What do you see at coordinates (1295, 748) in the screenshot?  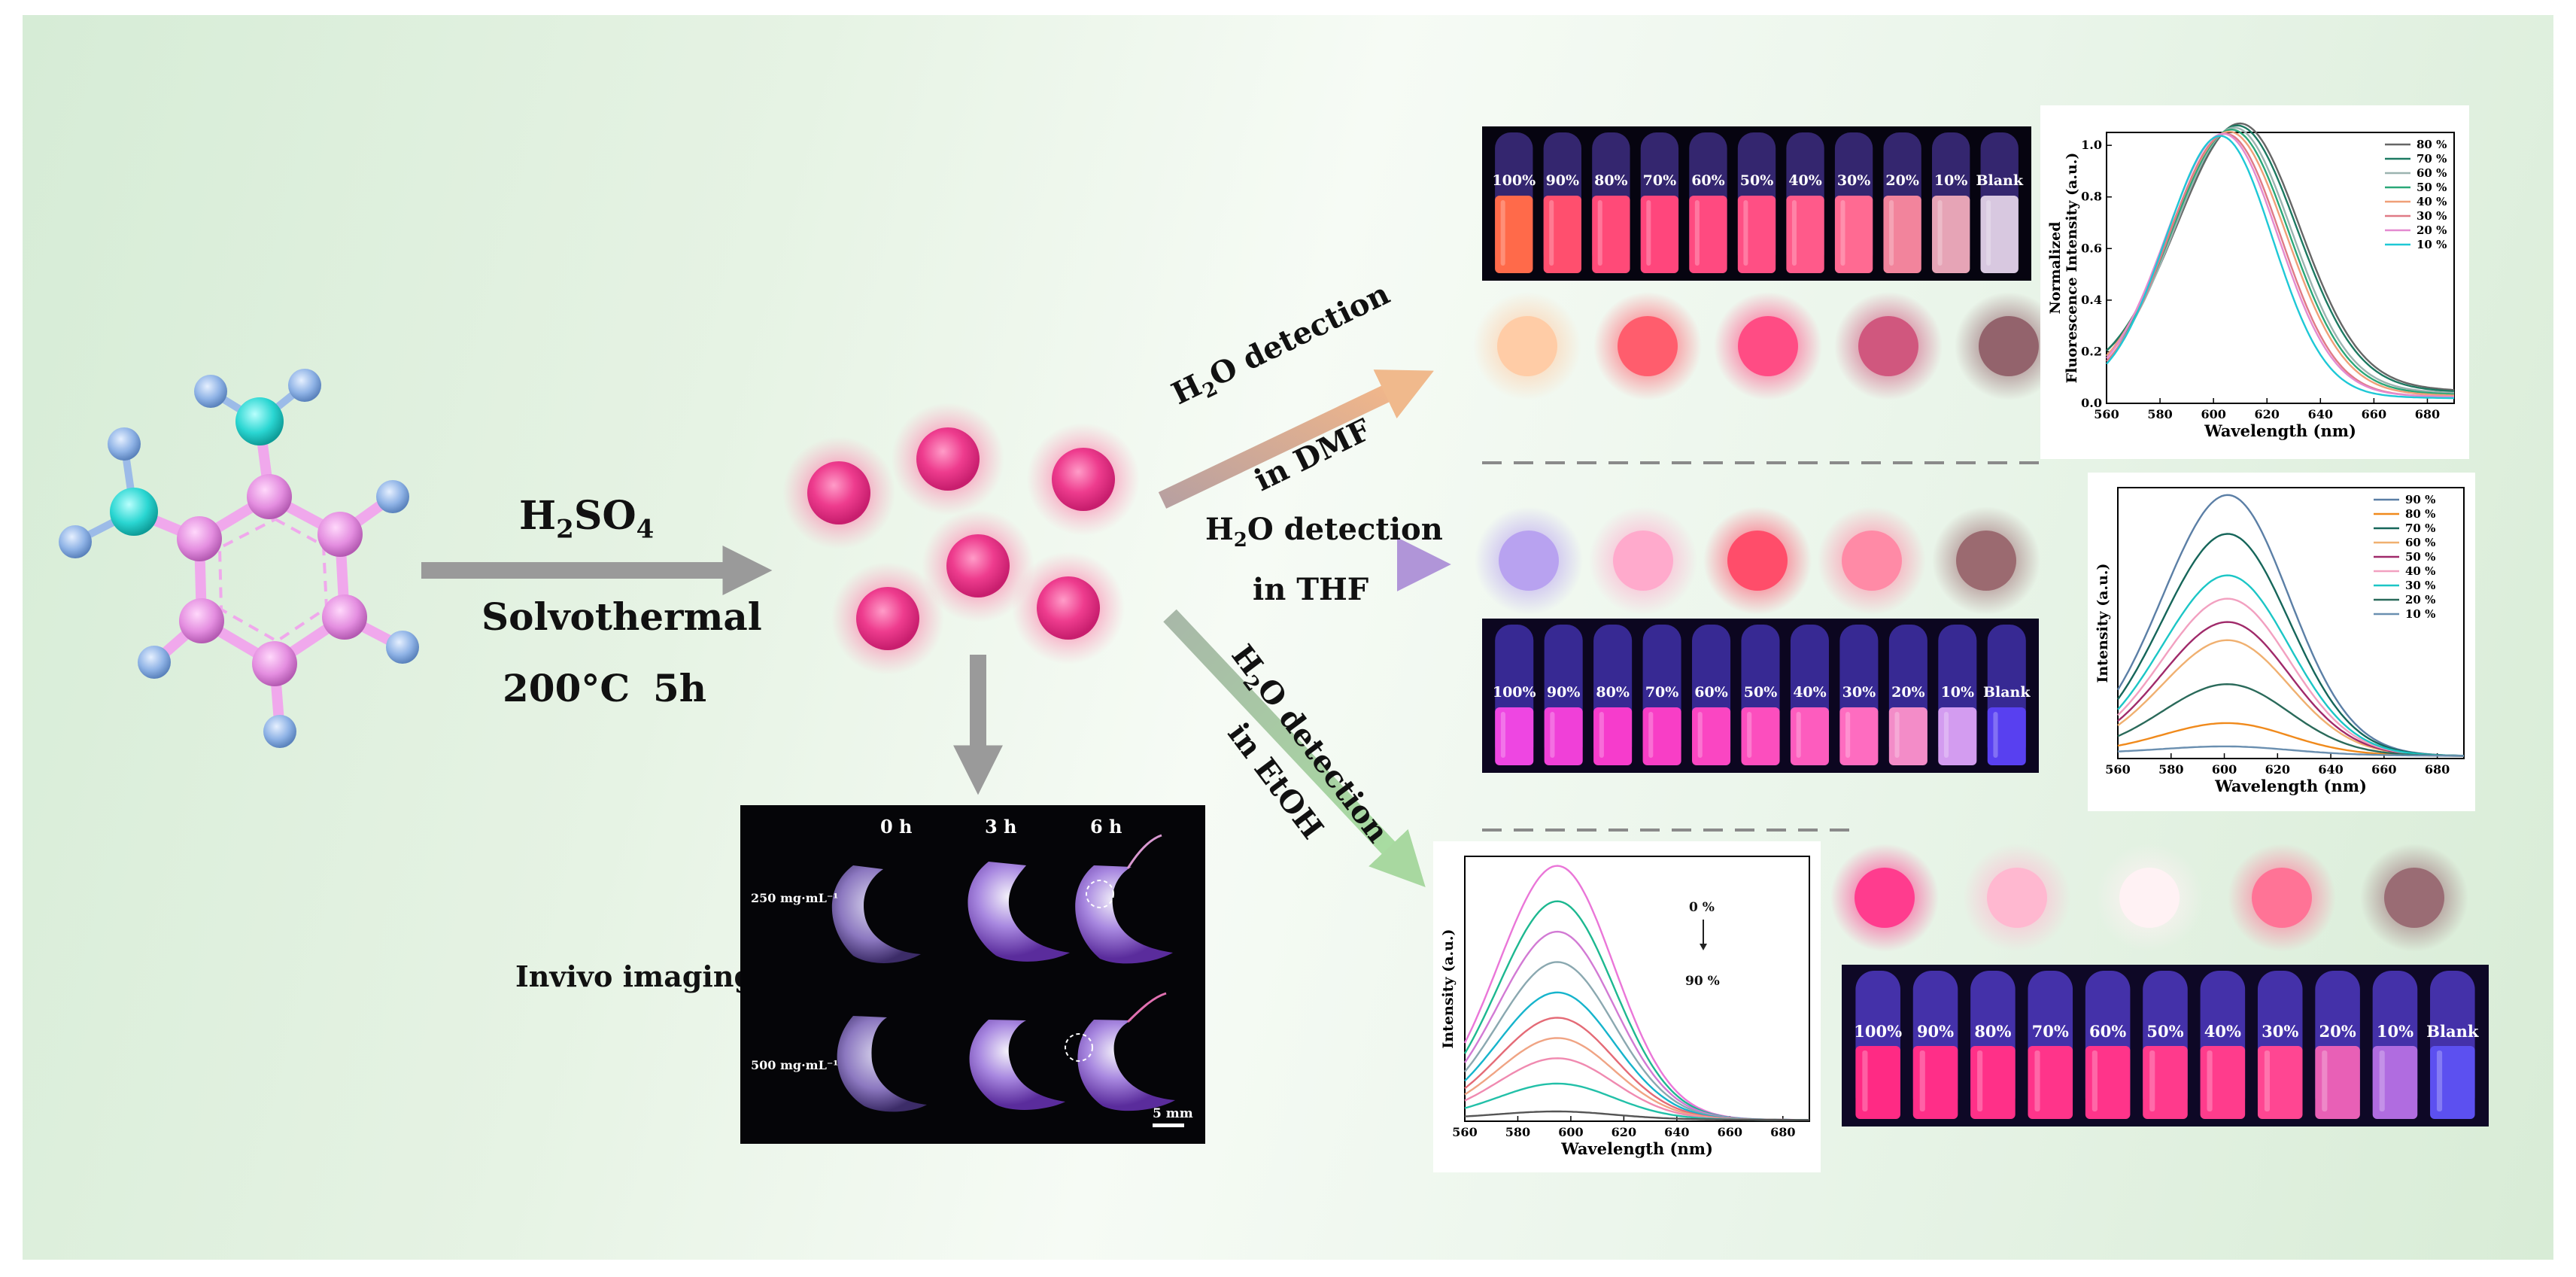 I see `etoh-arrow` at bounding box center [1295, 748].